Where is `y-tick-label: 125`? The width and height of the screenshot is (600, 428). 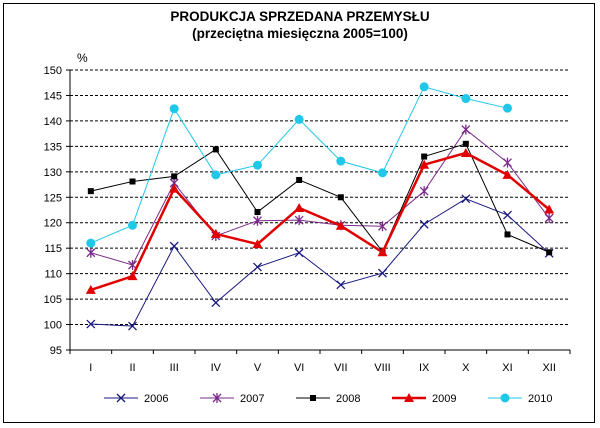 y-tick-label: 125 is located at coordinates (53, 198).